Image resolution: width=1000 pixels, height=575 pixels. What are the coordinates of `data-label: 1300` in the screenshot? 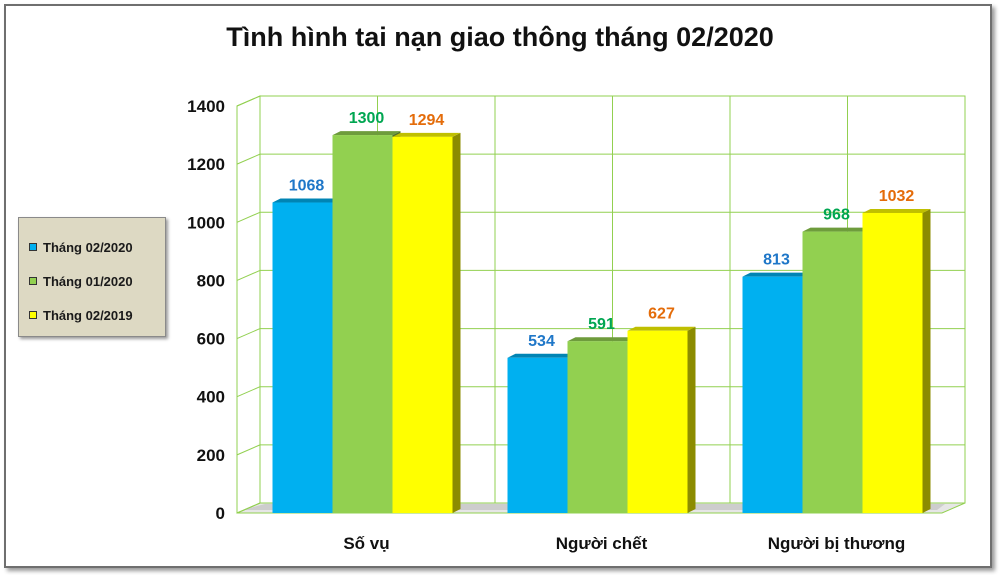 It's located at (367, 118).